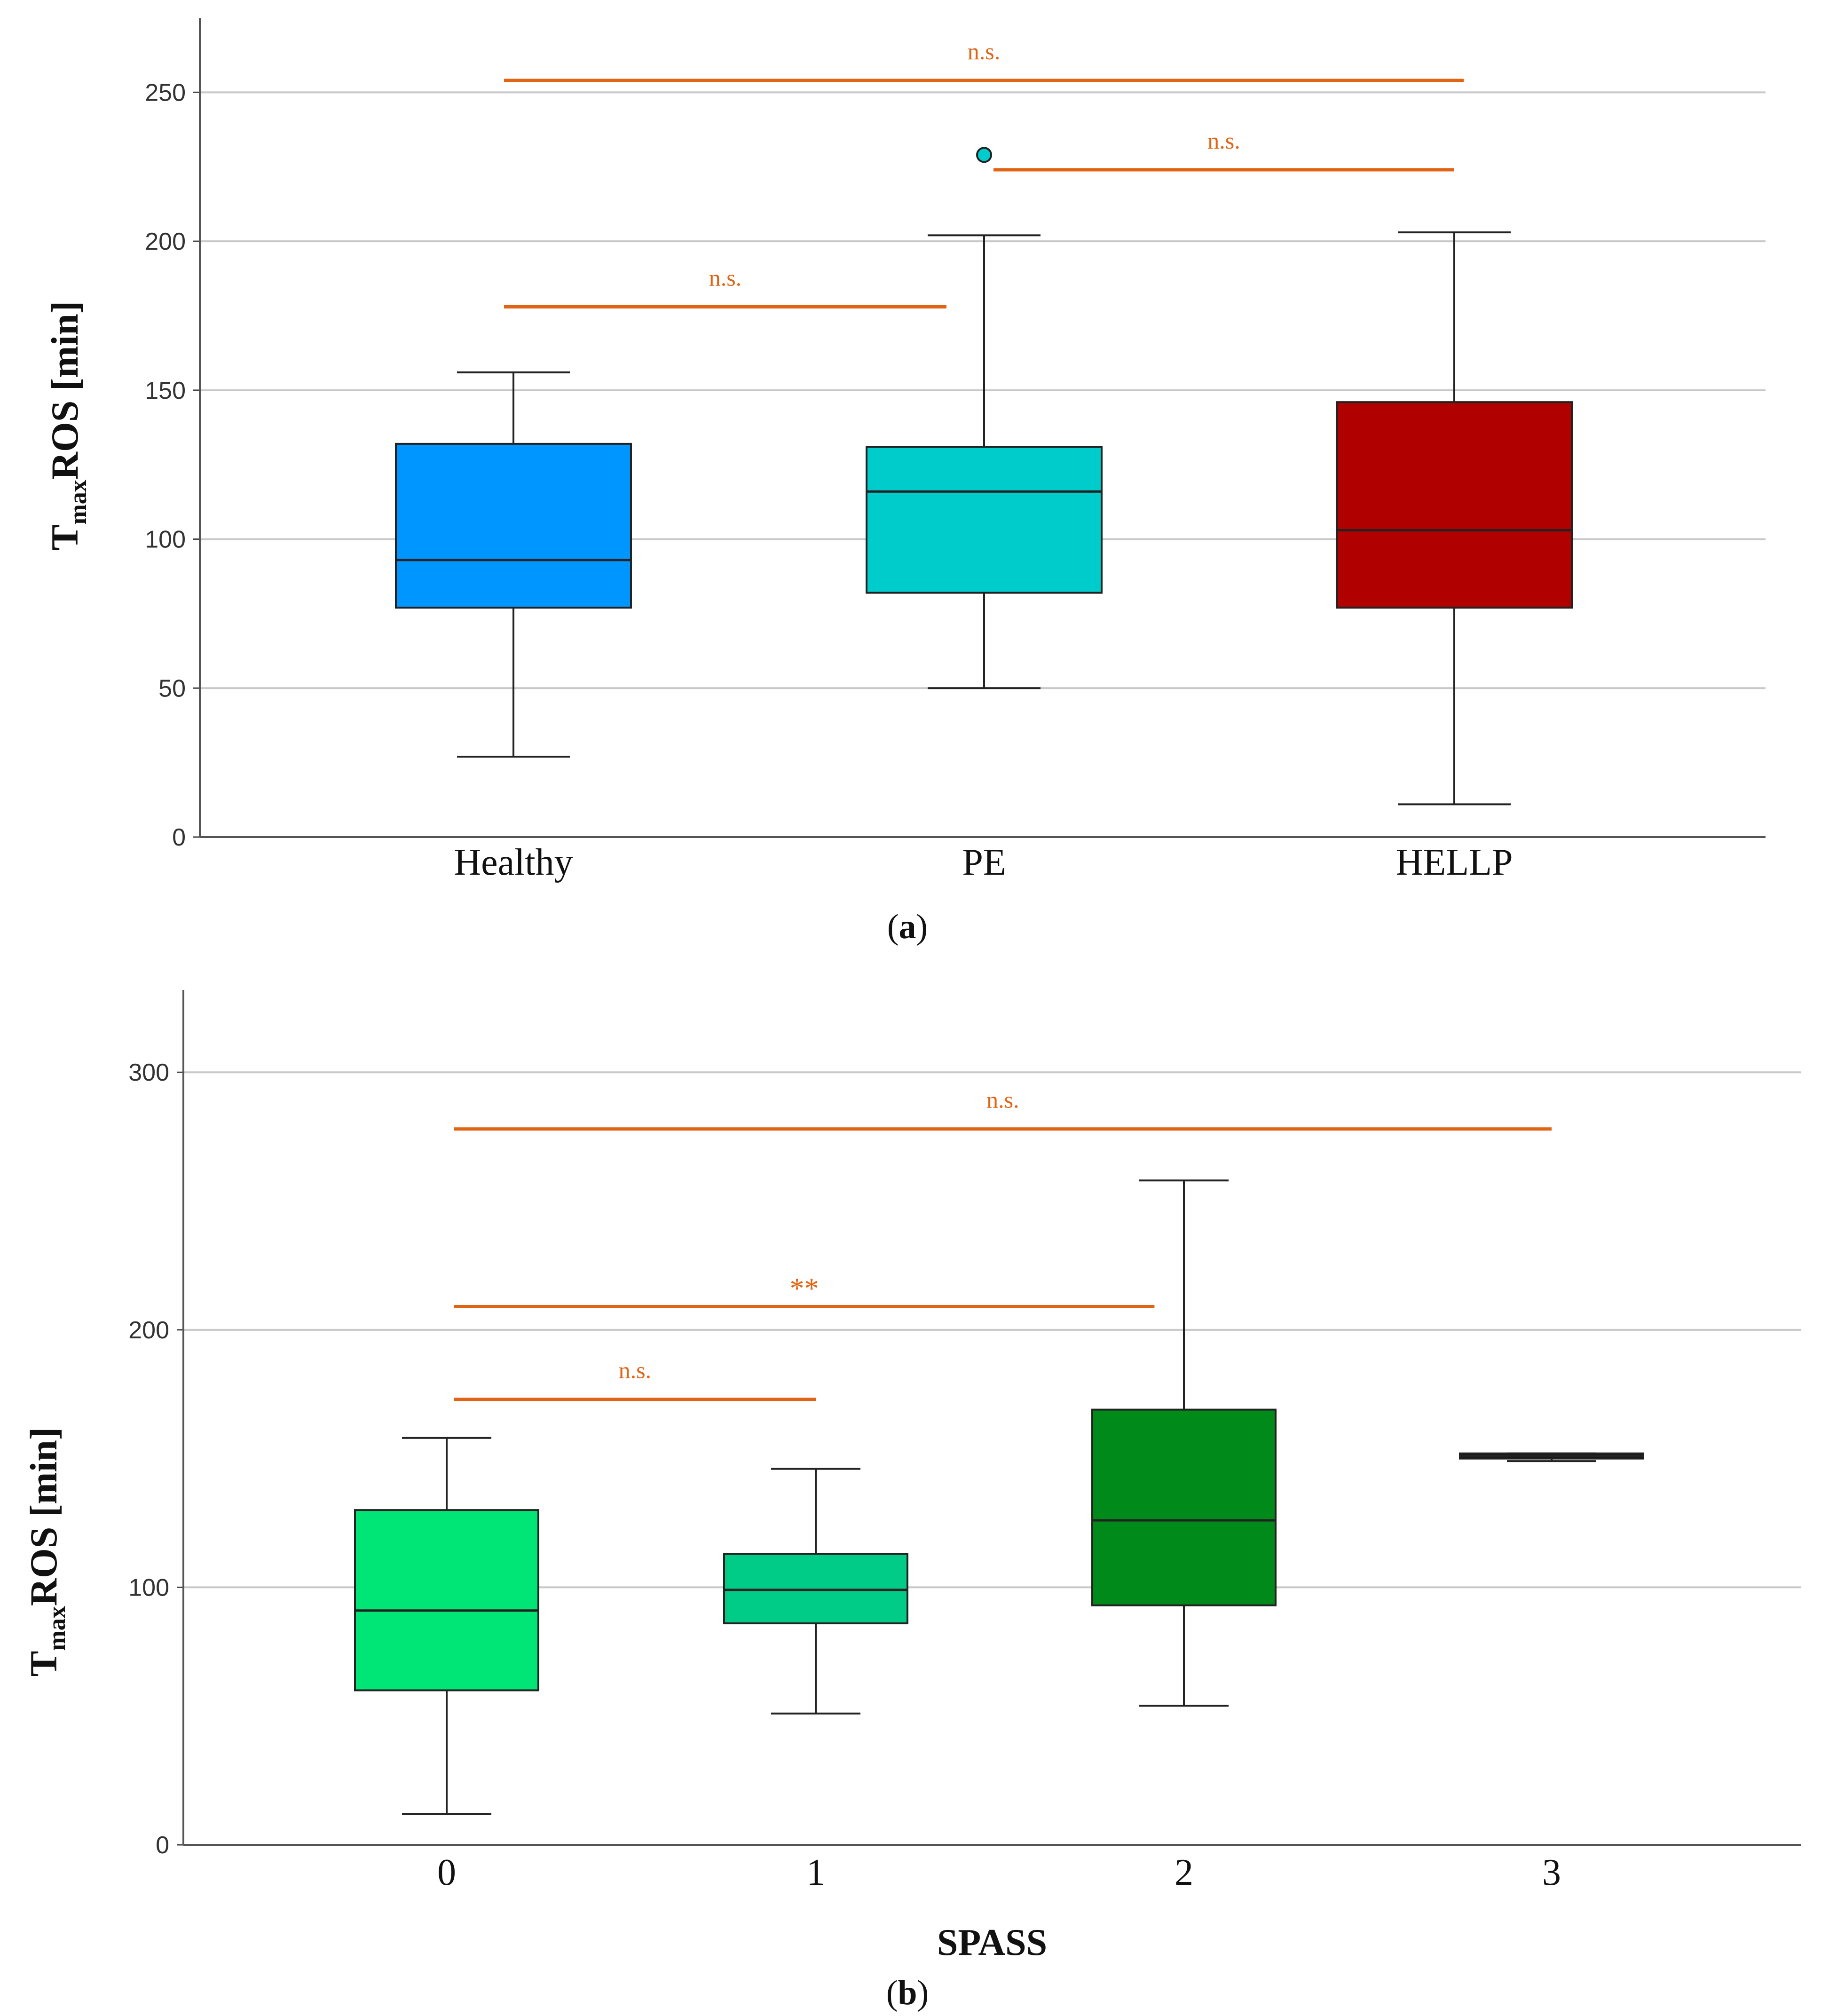 This screenshot has width=1829, height=2016. What do you see at coordinates (148, 1073) in the screenshot?
I see `y-tick-label: 300` at bounding box center [148, 1073].